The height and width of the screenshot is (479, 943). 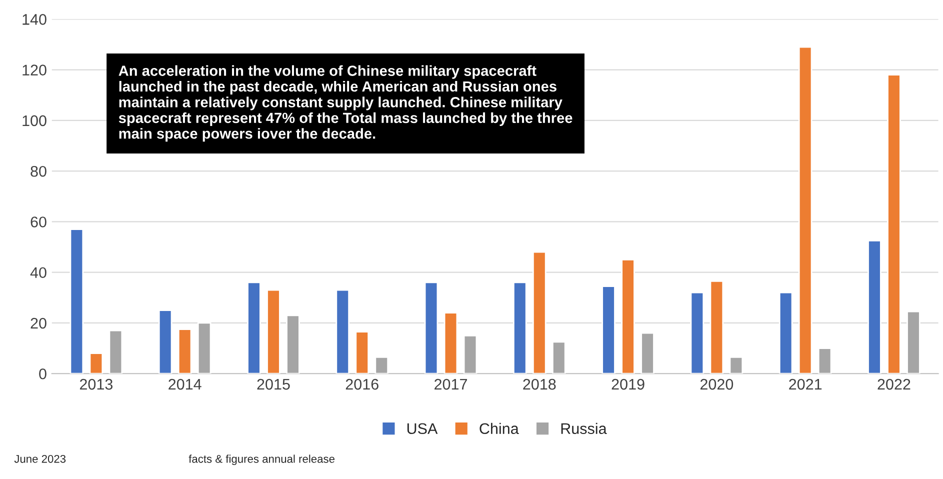 What do you see at coordinates (539, 384) in the screenshot?
I see `x-tick-label: 2018` at bounding box center [539, 384].